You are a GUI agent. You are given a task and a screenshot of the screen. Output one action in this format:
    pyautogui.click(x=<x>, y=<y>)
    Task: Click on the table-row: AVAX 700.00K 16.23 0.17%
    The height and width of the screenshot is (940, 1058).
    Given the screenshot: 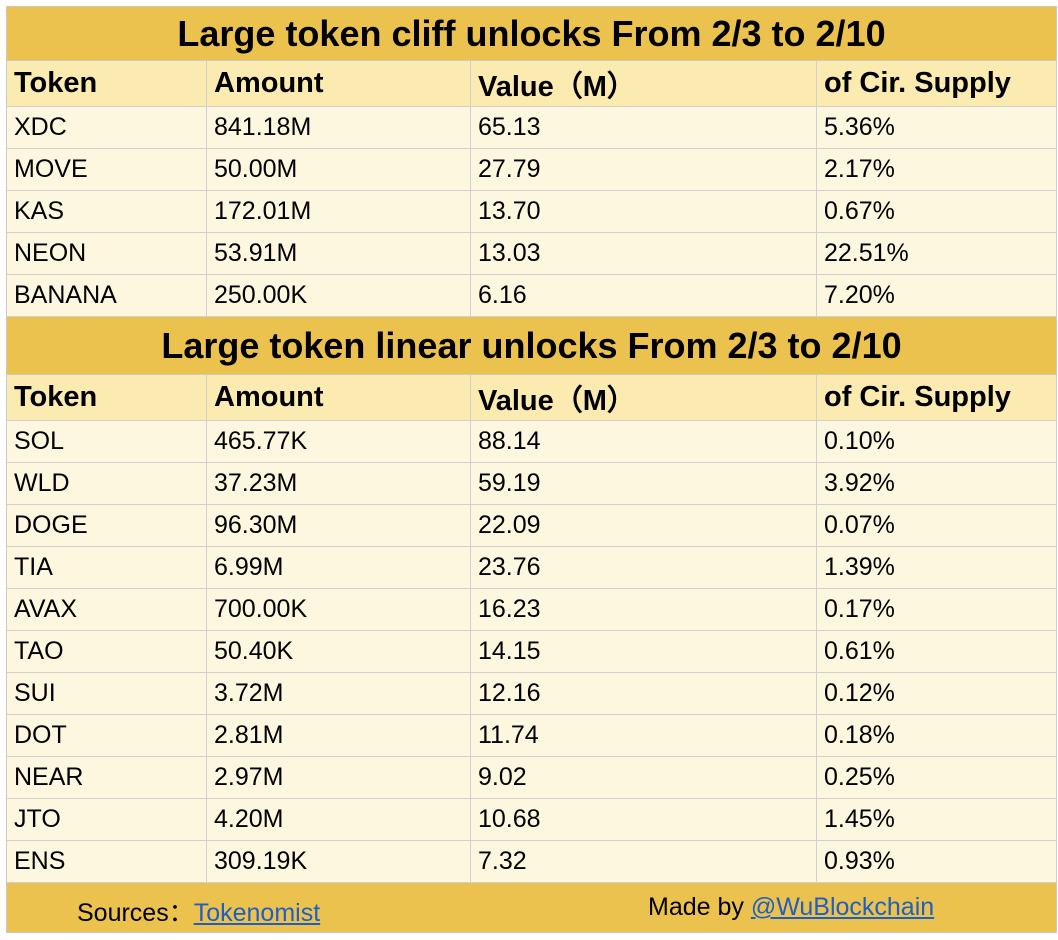 What is the action you would take?
    pyautogui.click(x=532, y=610)
    